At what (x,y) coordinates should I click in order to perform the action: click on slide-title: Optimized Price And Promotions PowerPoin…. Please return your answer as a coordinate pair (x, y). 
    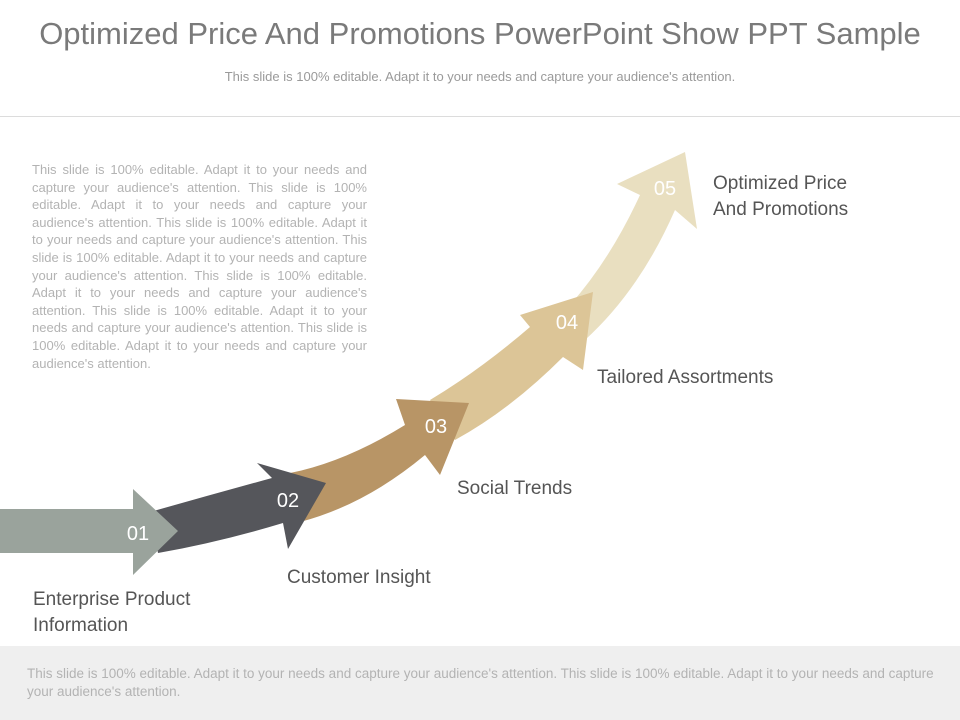
    Looking at the image, I should click on (480, 33).